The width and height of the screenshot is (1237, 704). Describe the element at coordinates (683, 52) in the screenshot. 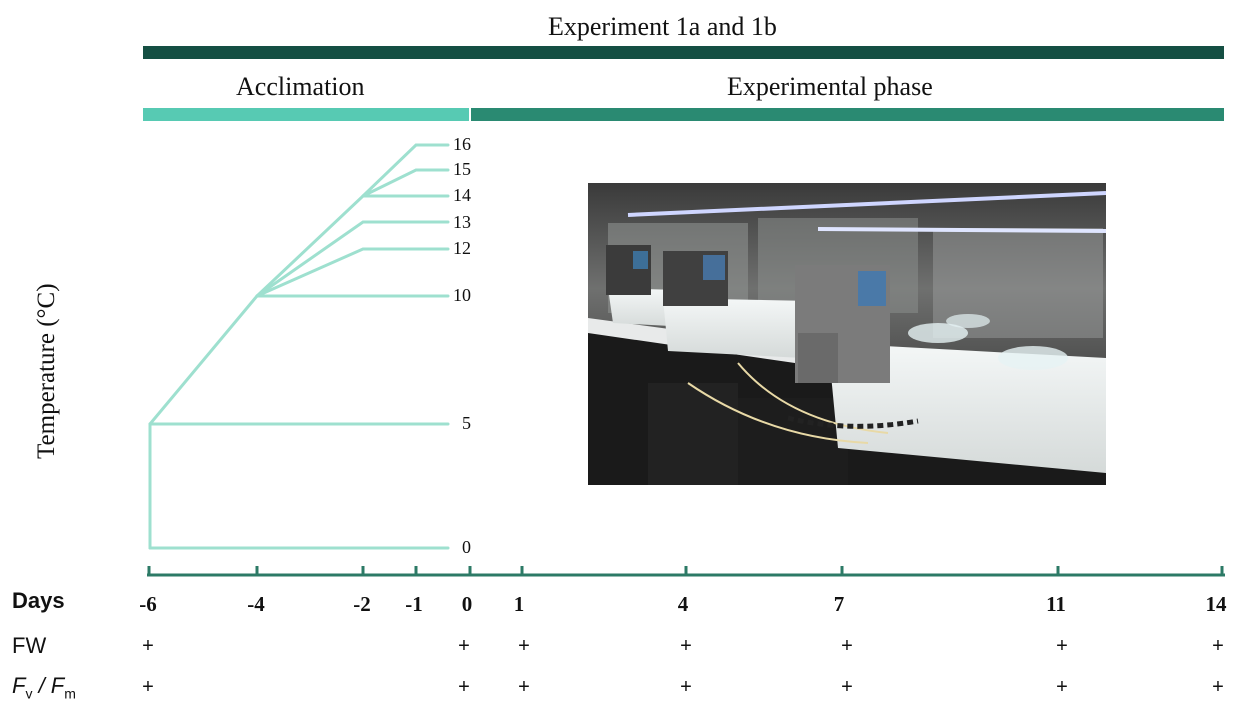

I see `experiment-bar` at that location.